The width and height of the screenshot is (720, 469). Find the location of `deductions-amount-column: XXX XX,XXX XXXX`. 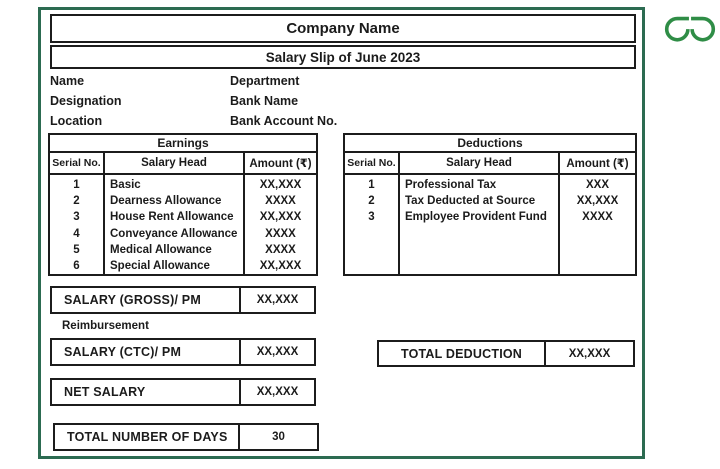

deductions-amount-column: XXX XX,XXX XXXX is located at coordinates (596, 224).